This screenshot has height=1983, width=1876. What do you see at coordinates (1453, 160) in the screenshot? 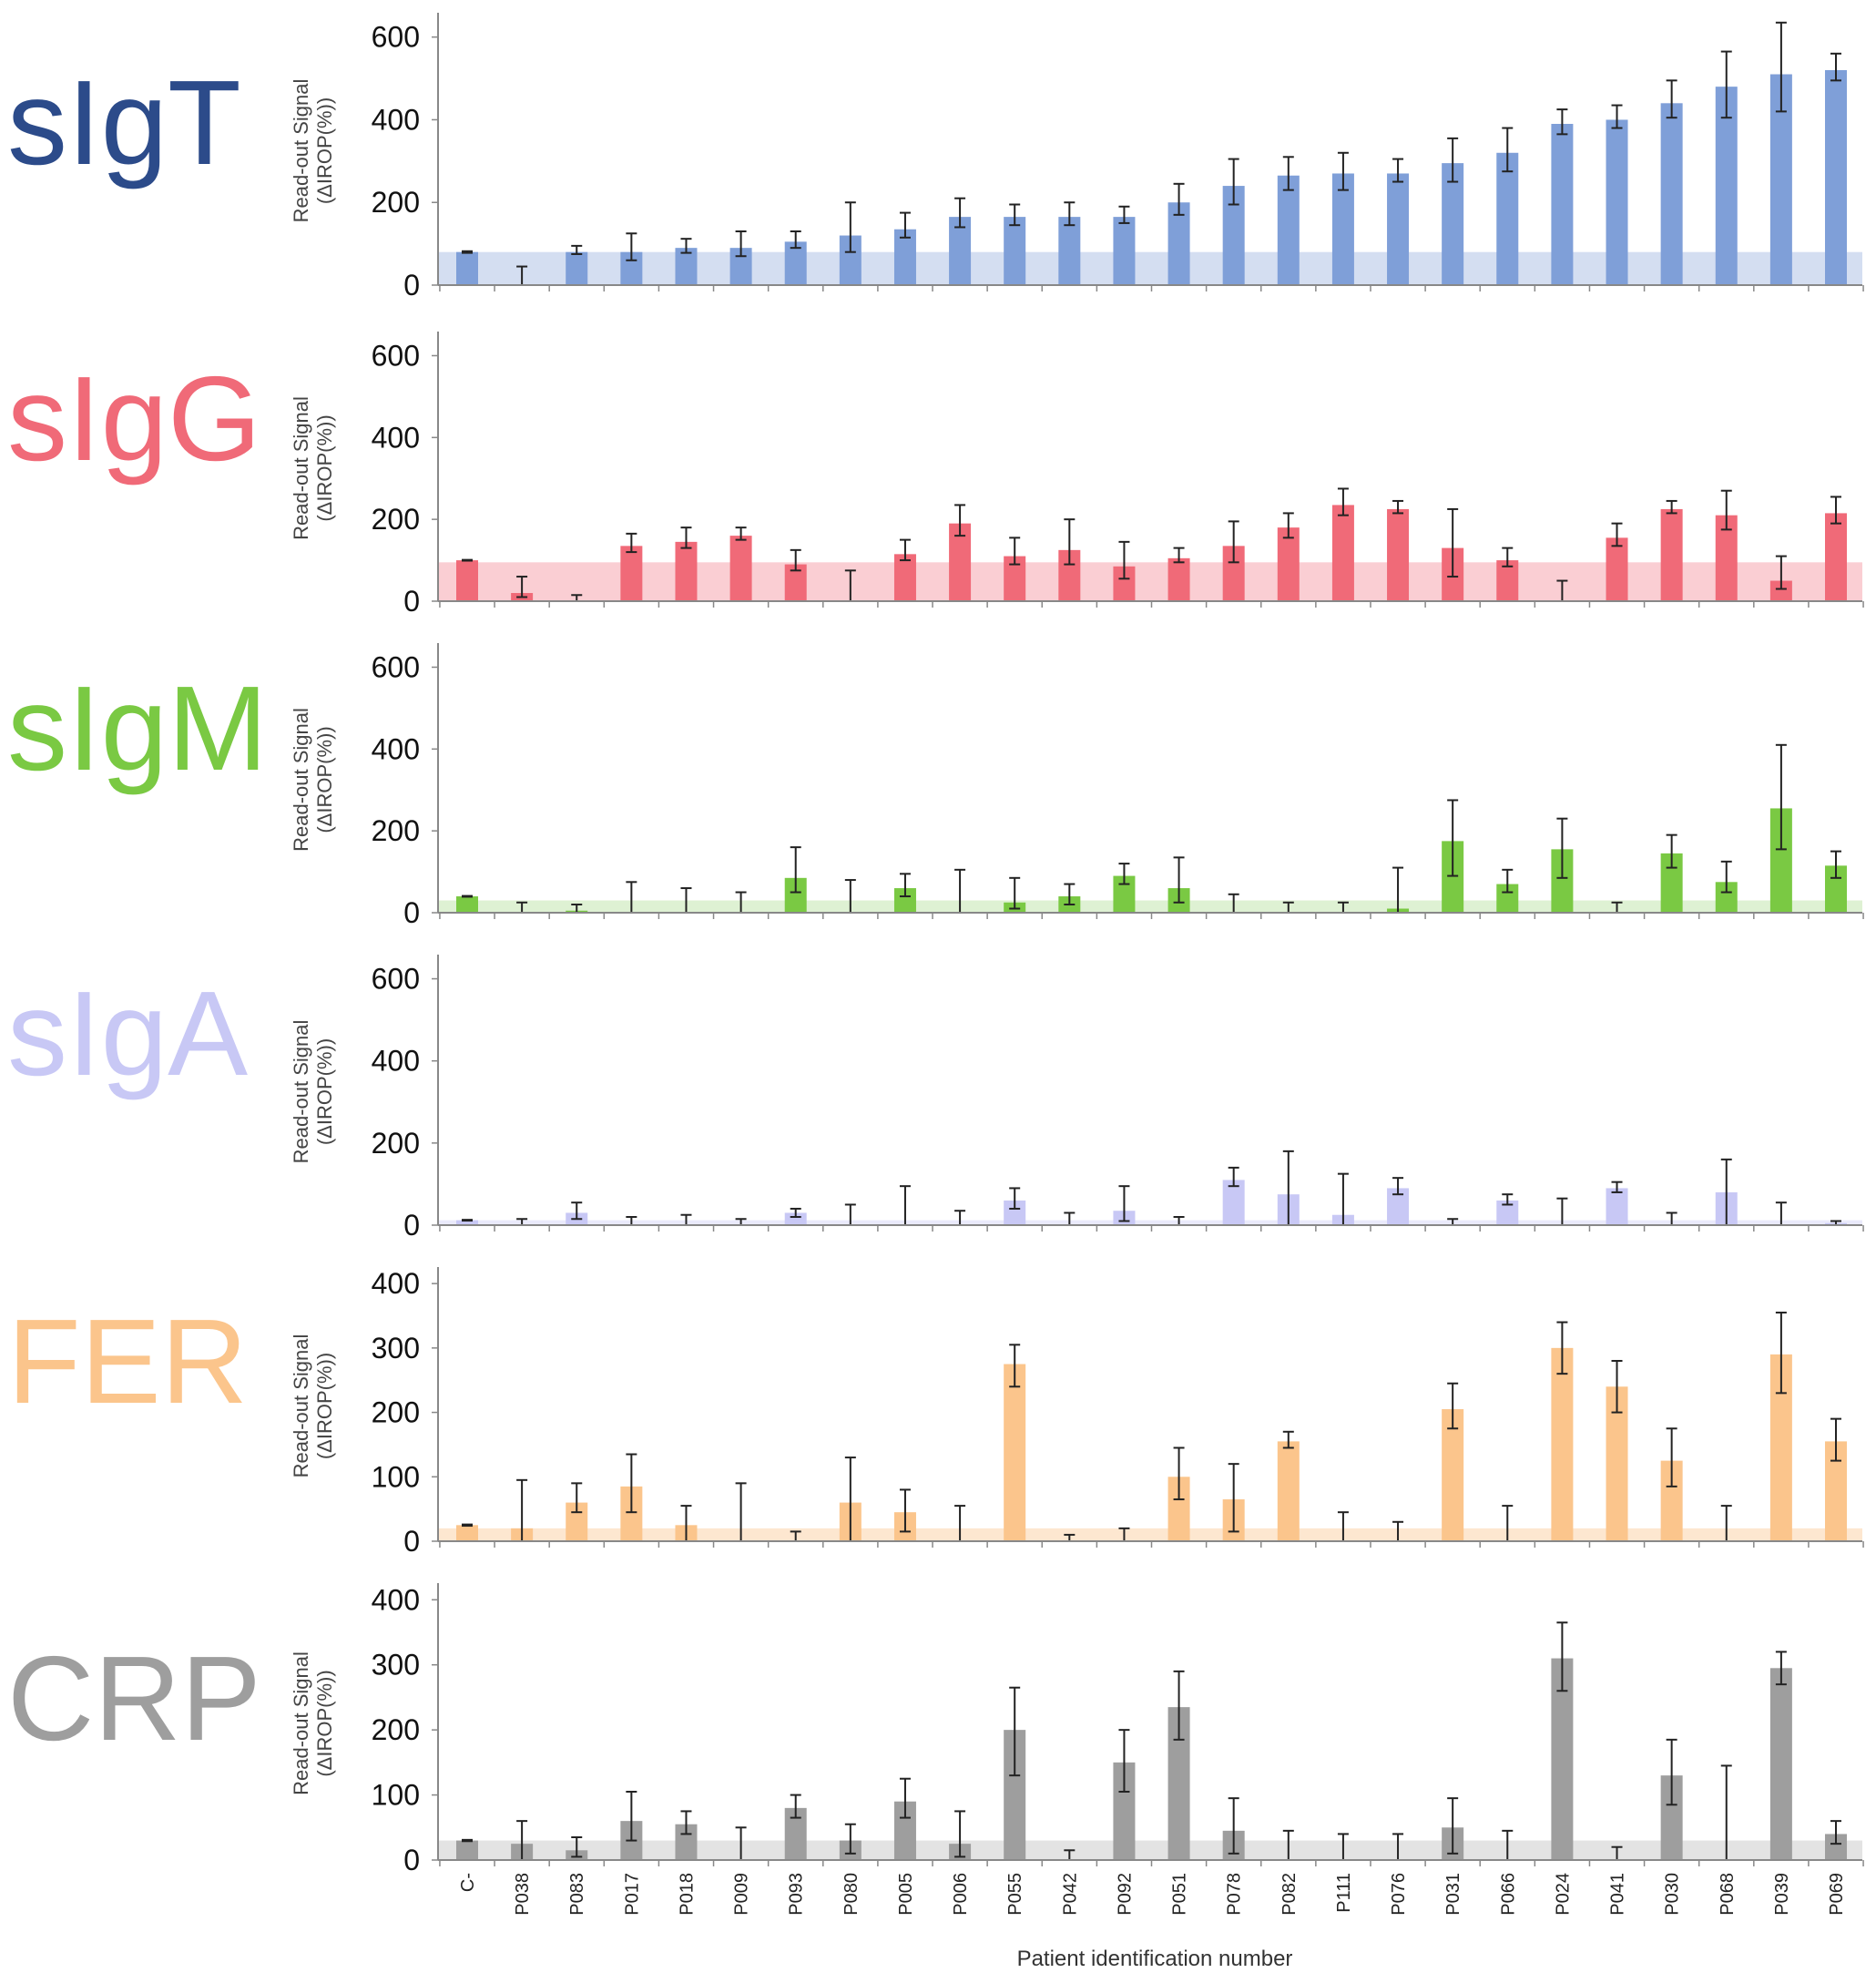
I see `error-bar-P031` at bounding box center [1453, 160].